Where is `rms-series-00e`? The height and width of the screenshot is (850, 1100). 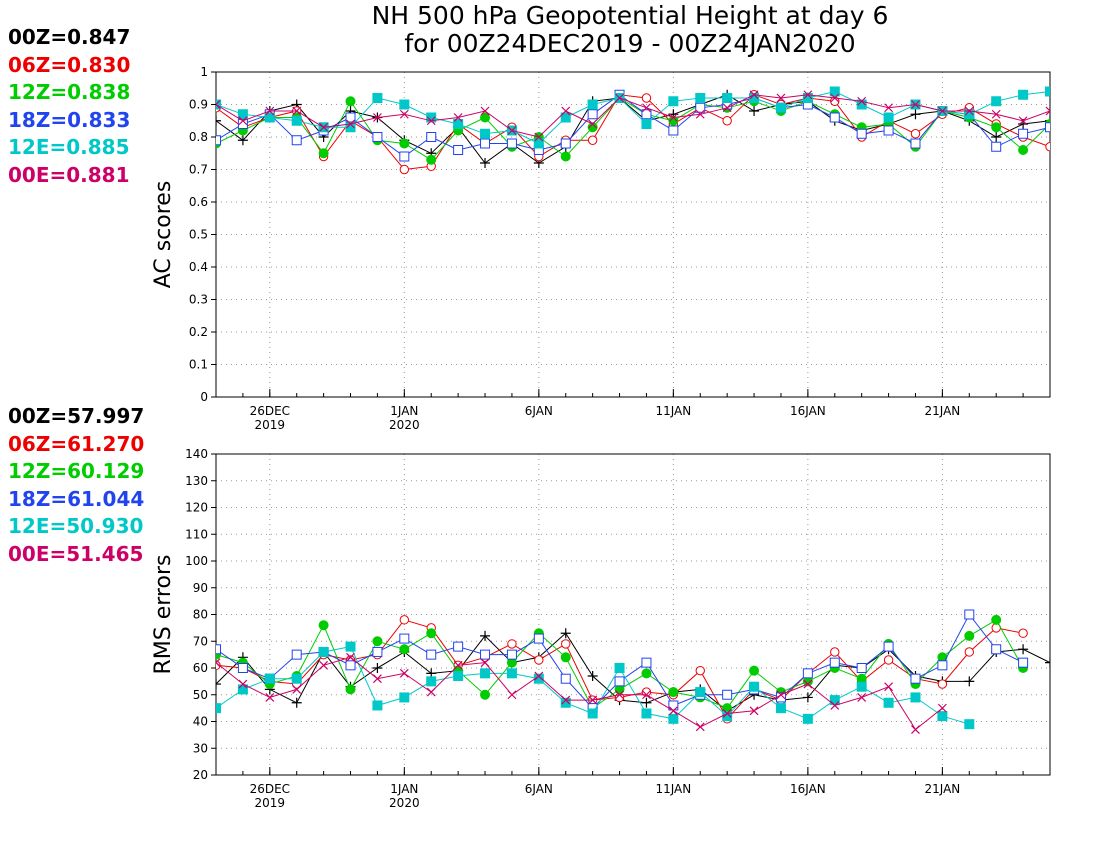
rms-series-00e is located at coordinates (581, 693).